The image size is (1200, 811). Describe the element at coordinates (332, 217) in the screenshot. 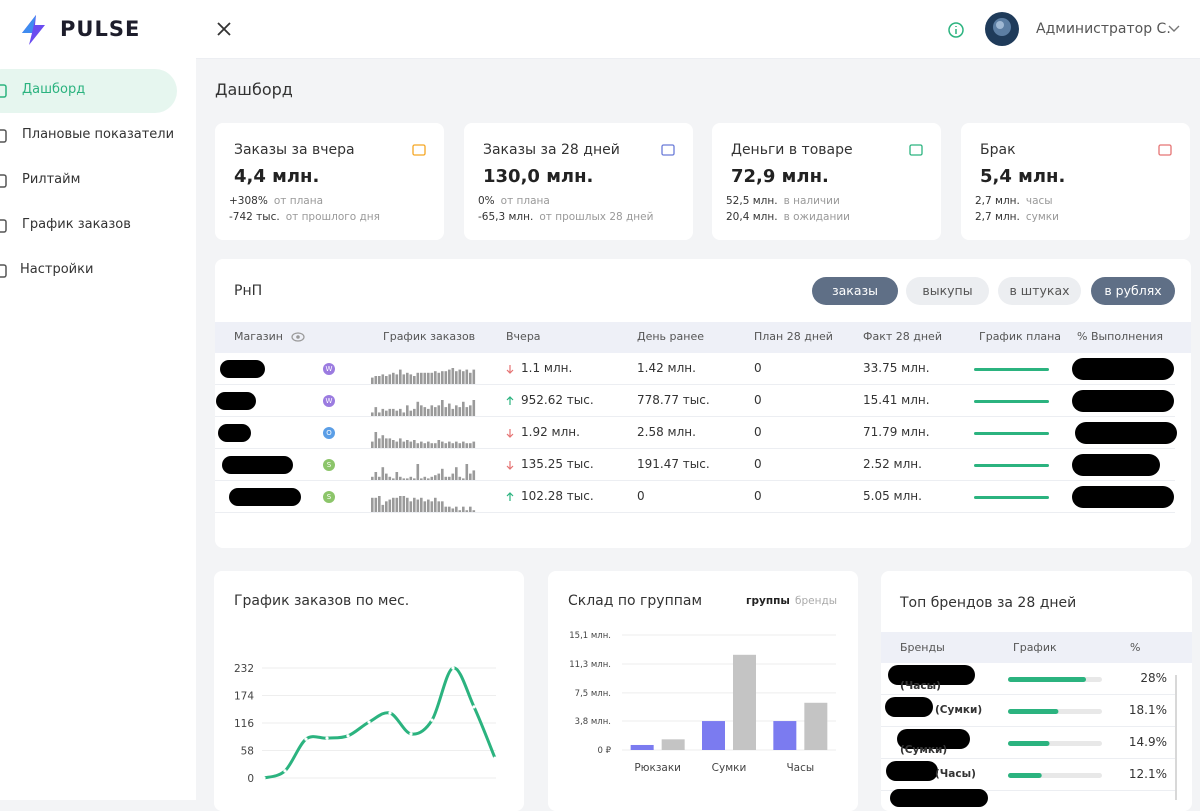

I see `kpi-line-label: от прошлого дня` at that location.